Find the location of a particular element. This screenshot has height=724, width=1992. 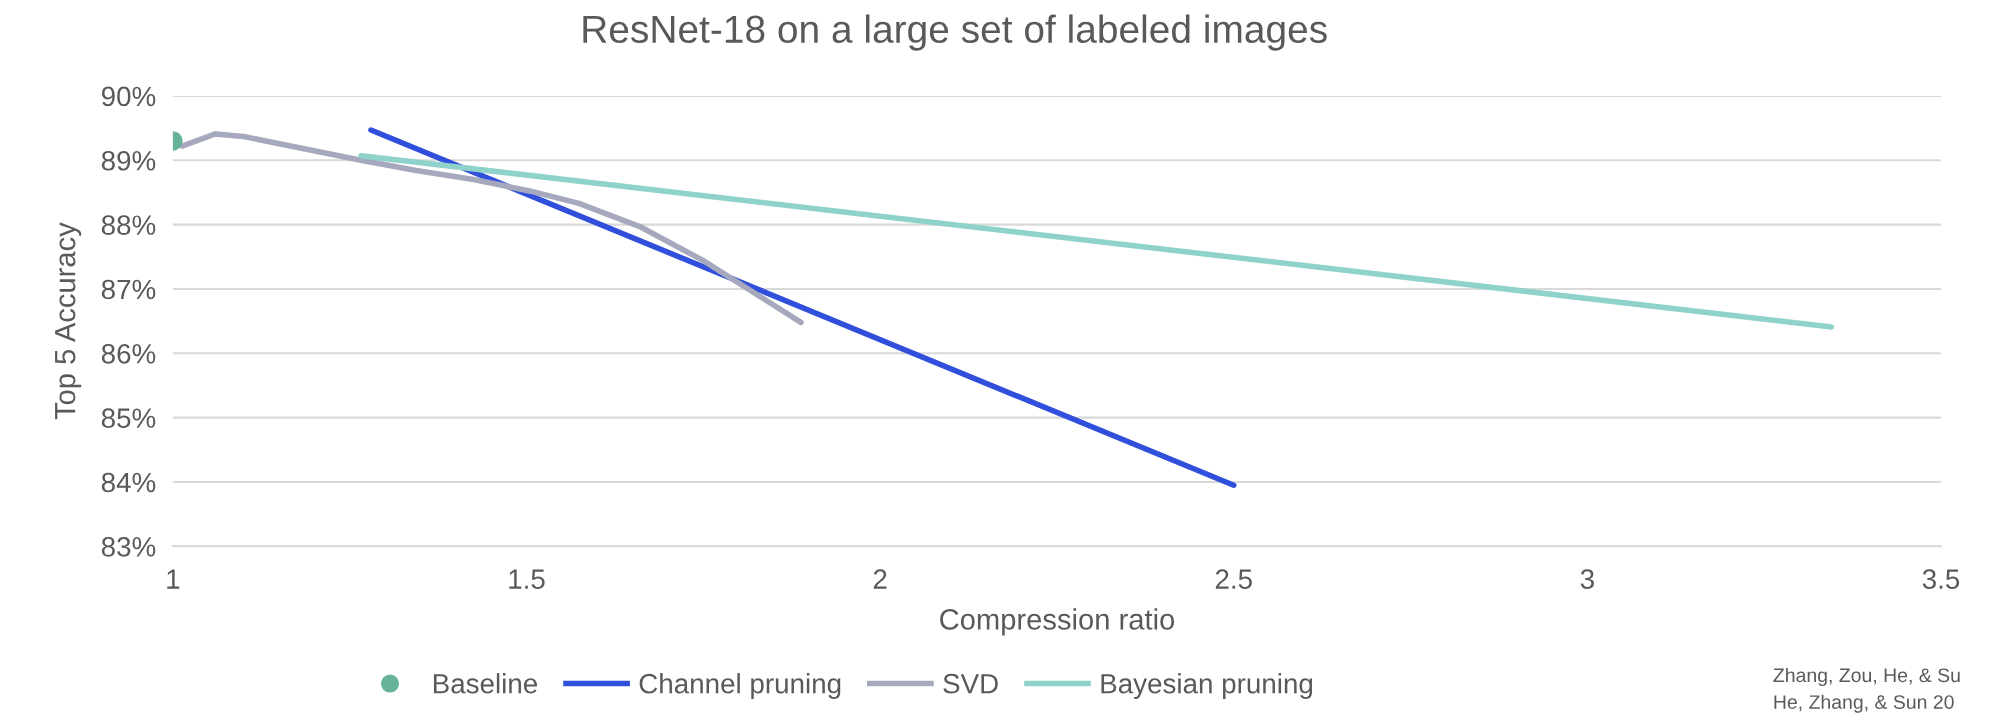

x-axis-title: Compression ratio is located at coordinates (1057, 622).